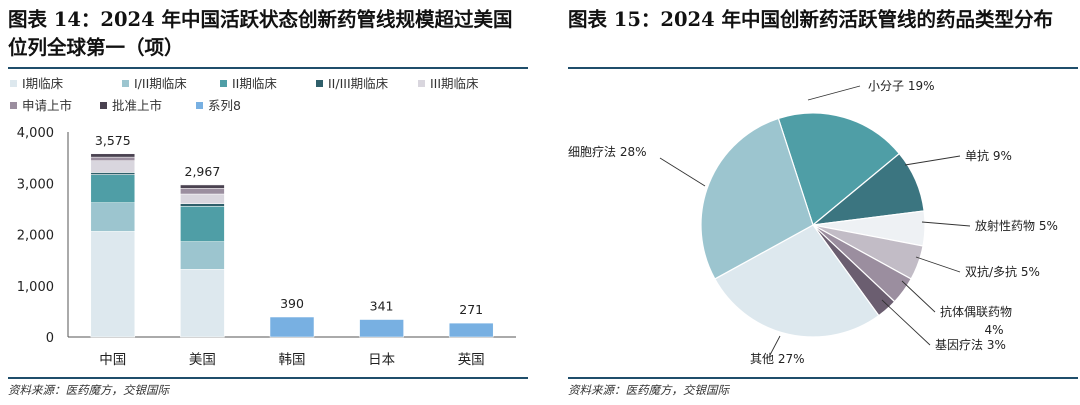 The image size is (1080, 405). Describe the element at coordinates (88, 390) in the screenshot. I see `left-source: 资料来源：医药魔方，交银国际` at that location.